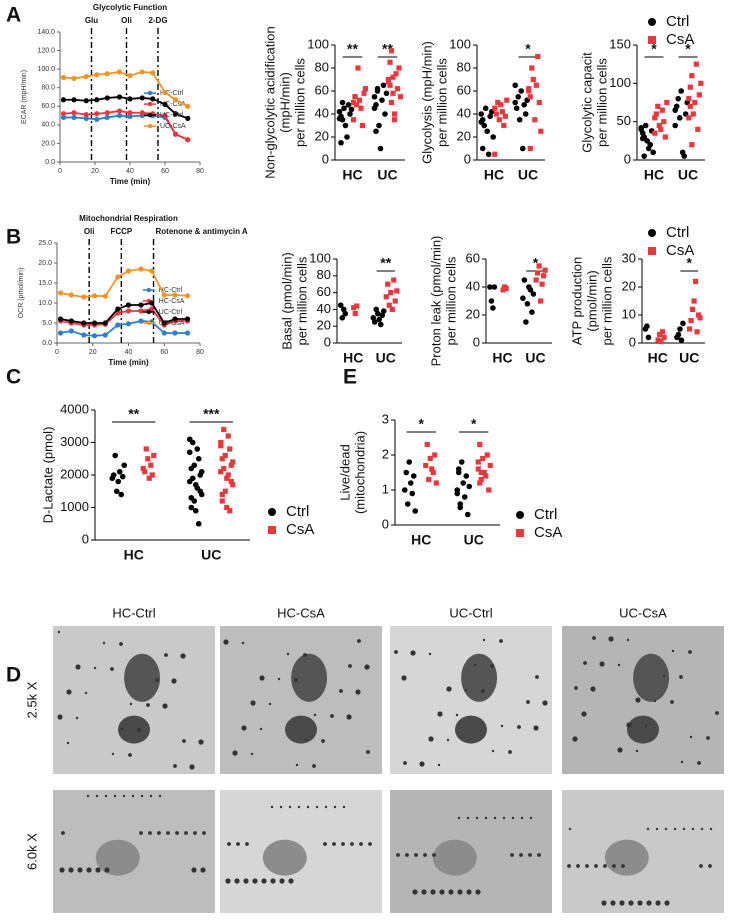  Describe the element at coordinates (352, 49) in the screenshot. I see `significance-label: **` at that location.